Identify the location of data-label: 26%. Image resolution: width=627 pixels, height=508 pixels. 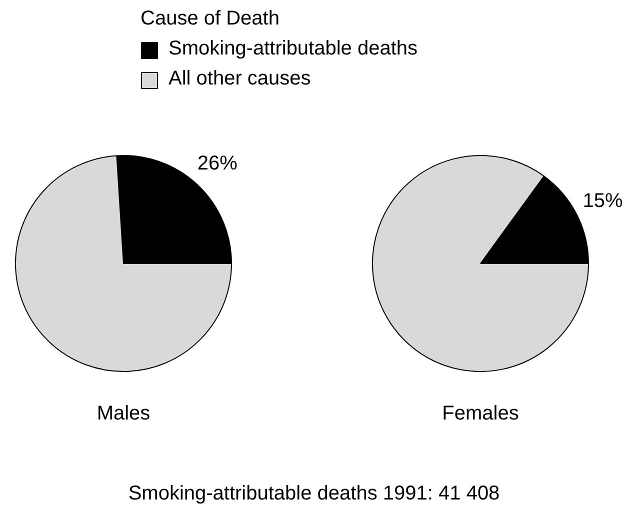
(217, 163).